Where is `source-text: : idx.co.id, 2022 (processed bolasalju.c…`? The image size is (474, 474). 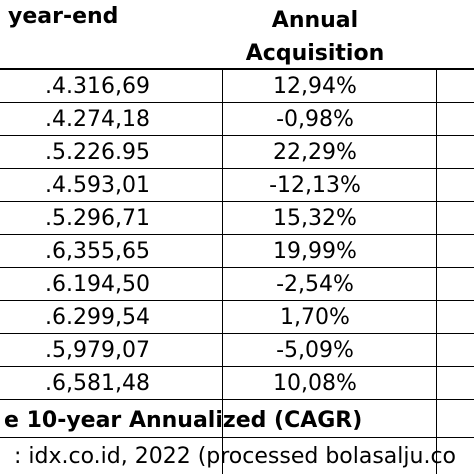
source-text: : idx.co.id, 2022 (processed bolasalju.c… is located at coordinates (235, 456).